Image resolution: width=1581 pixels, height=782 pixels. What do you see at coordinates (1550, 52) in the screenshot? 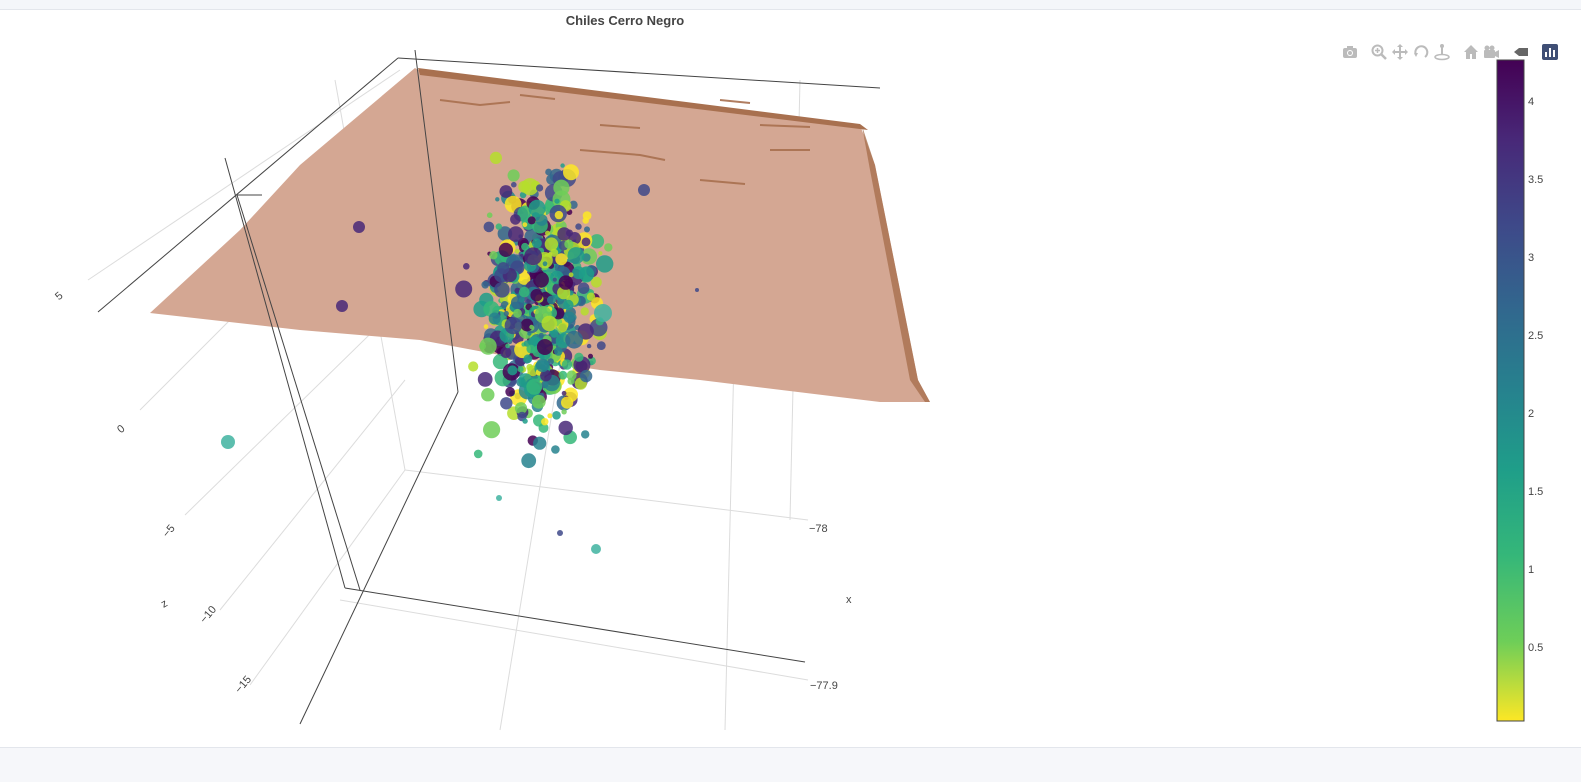
I see `plotly-logo-icon` at bounding box center [1550, 52].